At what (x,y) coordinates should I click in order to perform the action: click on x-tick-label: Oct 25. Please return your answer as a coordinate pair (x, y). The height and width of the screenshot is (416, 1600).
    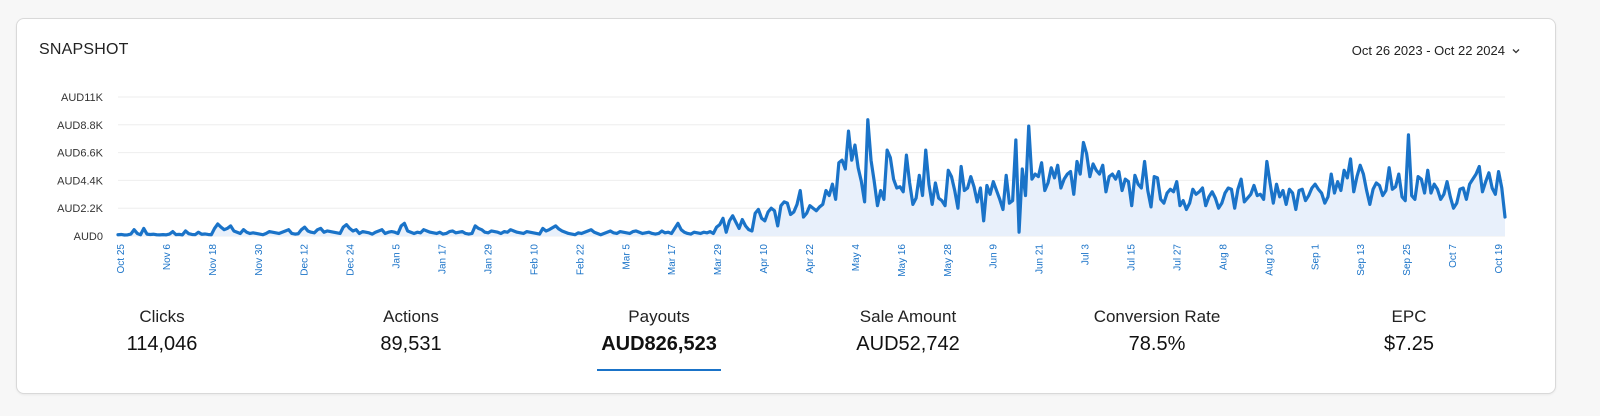
    Looking at the image, I should click on (121, 259).